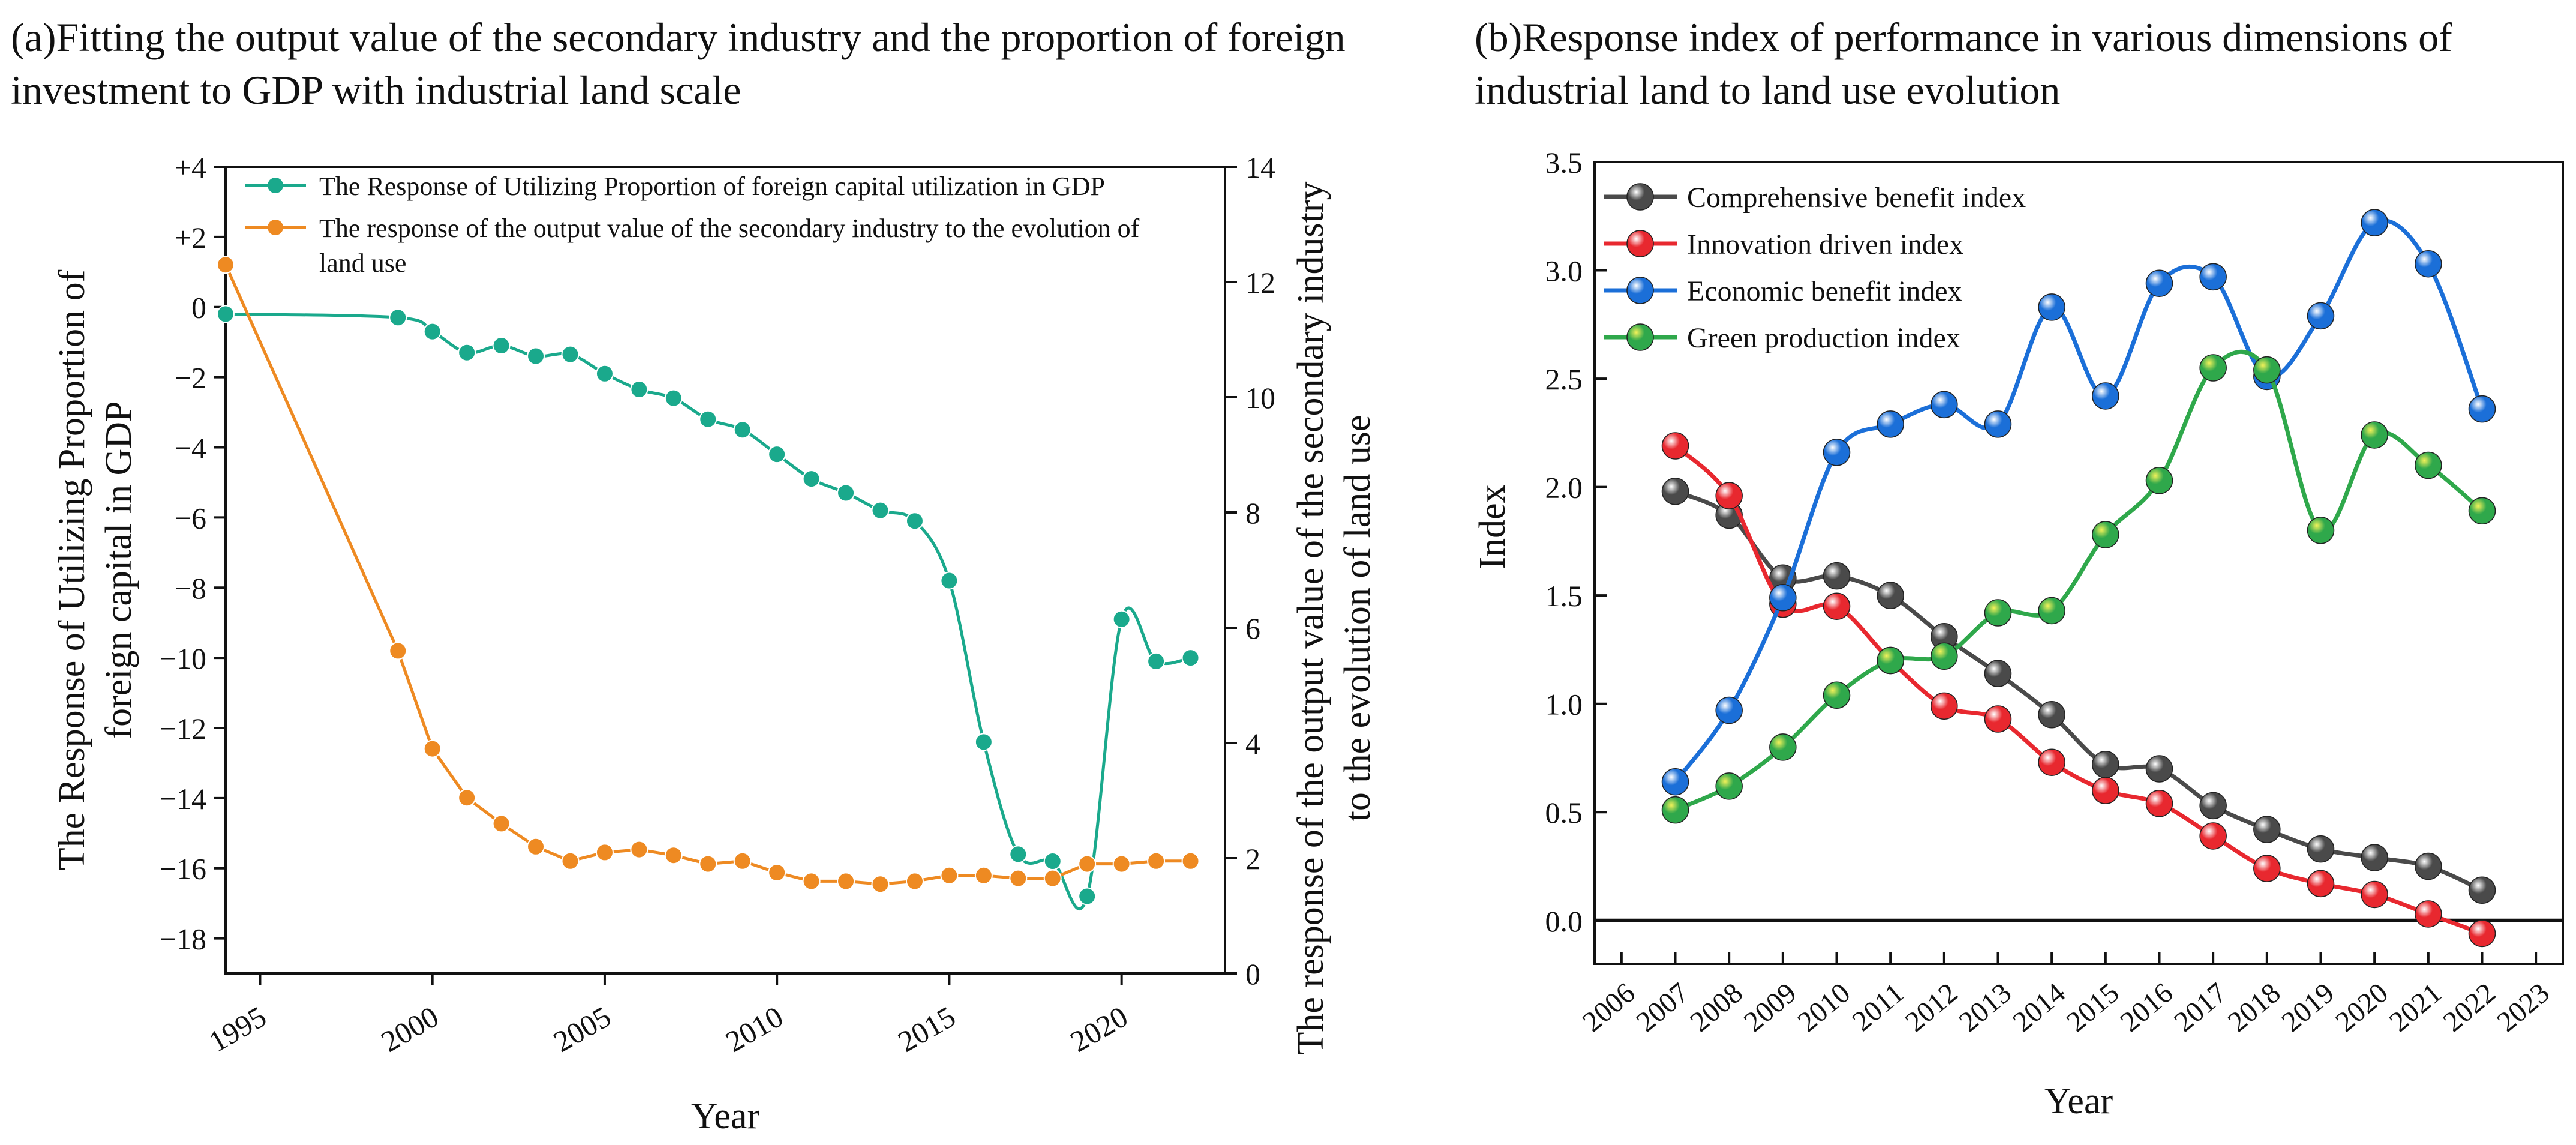 Image resolution: width=2576 pixels, height=1145 pixels. I want to click on x-tick-label-b: 2006, so click(1609, 1007).